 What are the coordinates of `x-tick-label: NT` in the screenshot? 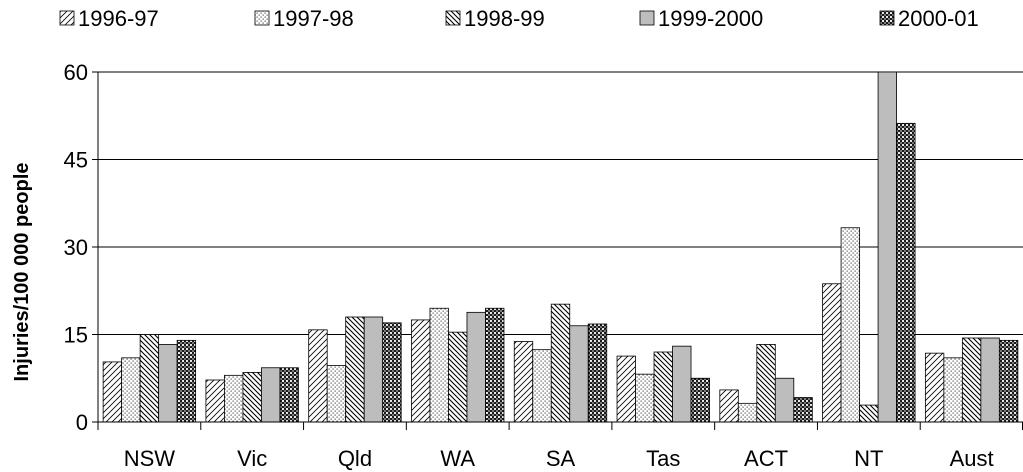 It's located at (868, 458).